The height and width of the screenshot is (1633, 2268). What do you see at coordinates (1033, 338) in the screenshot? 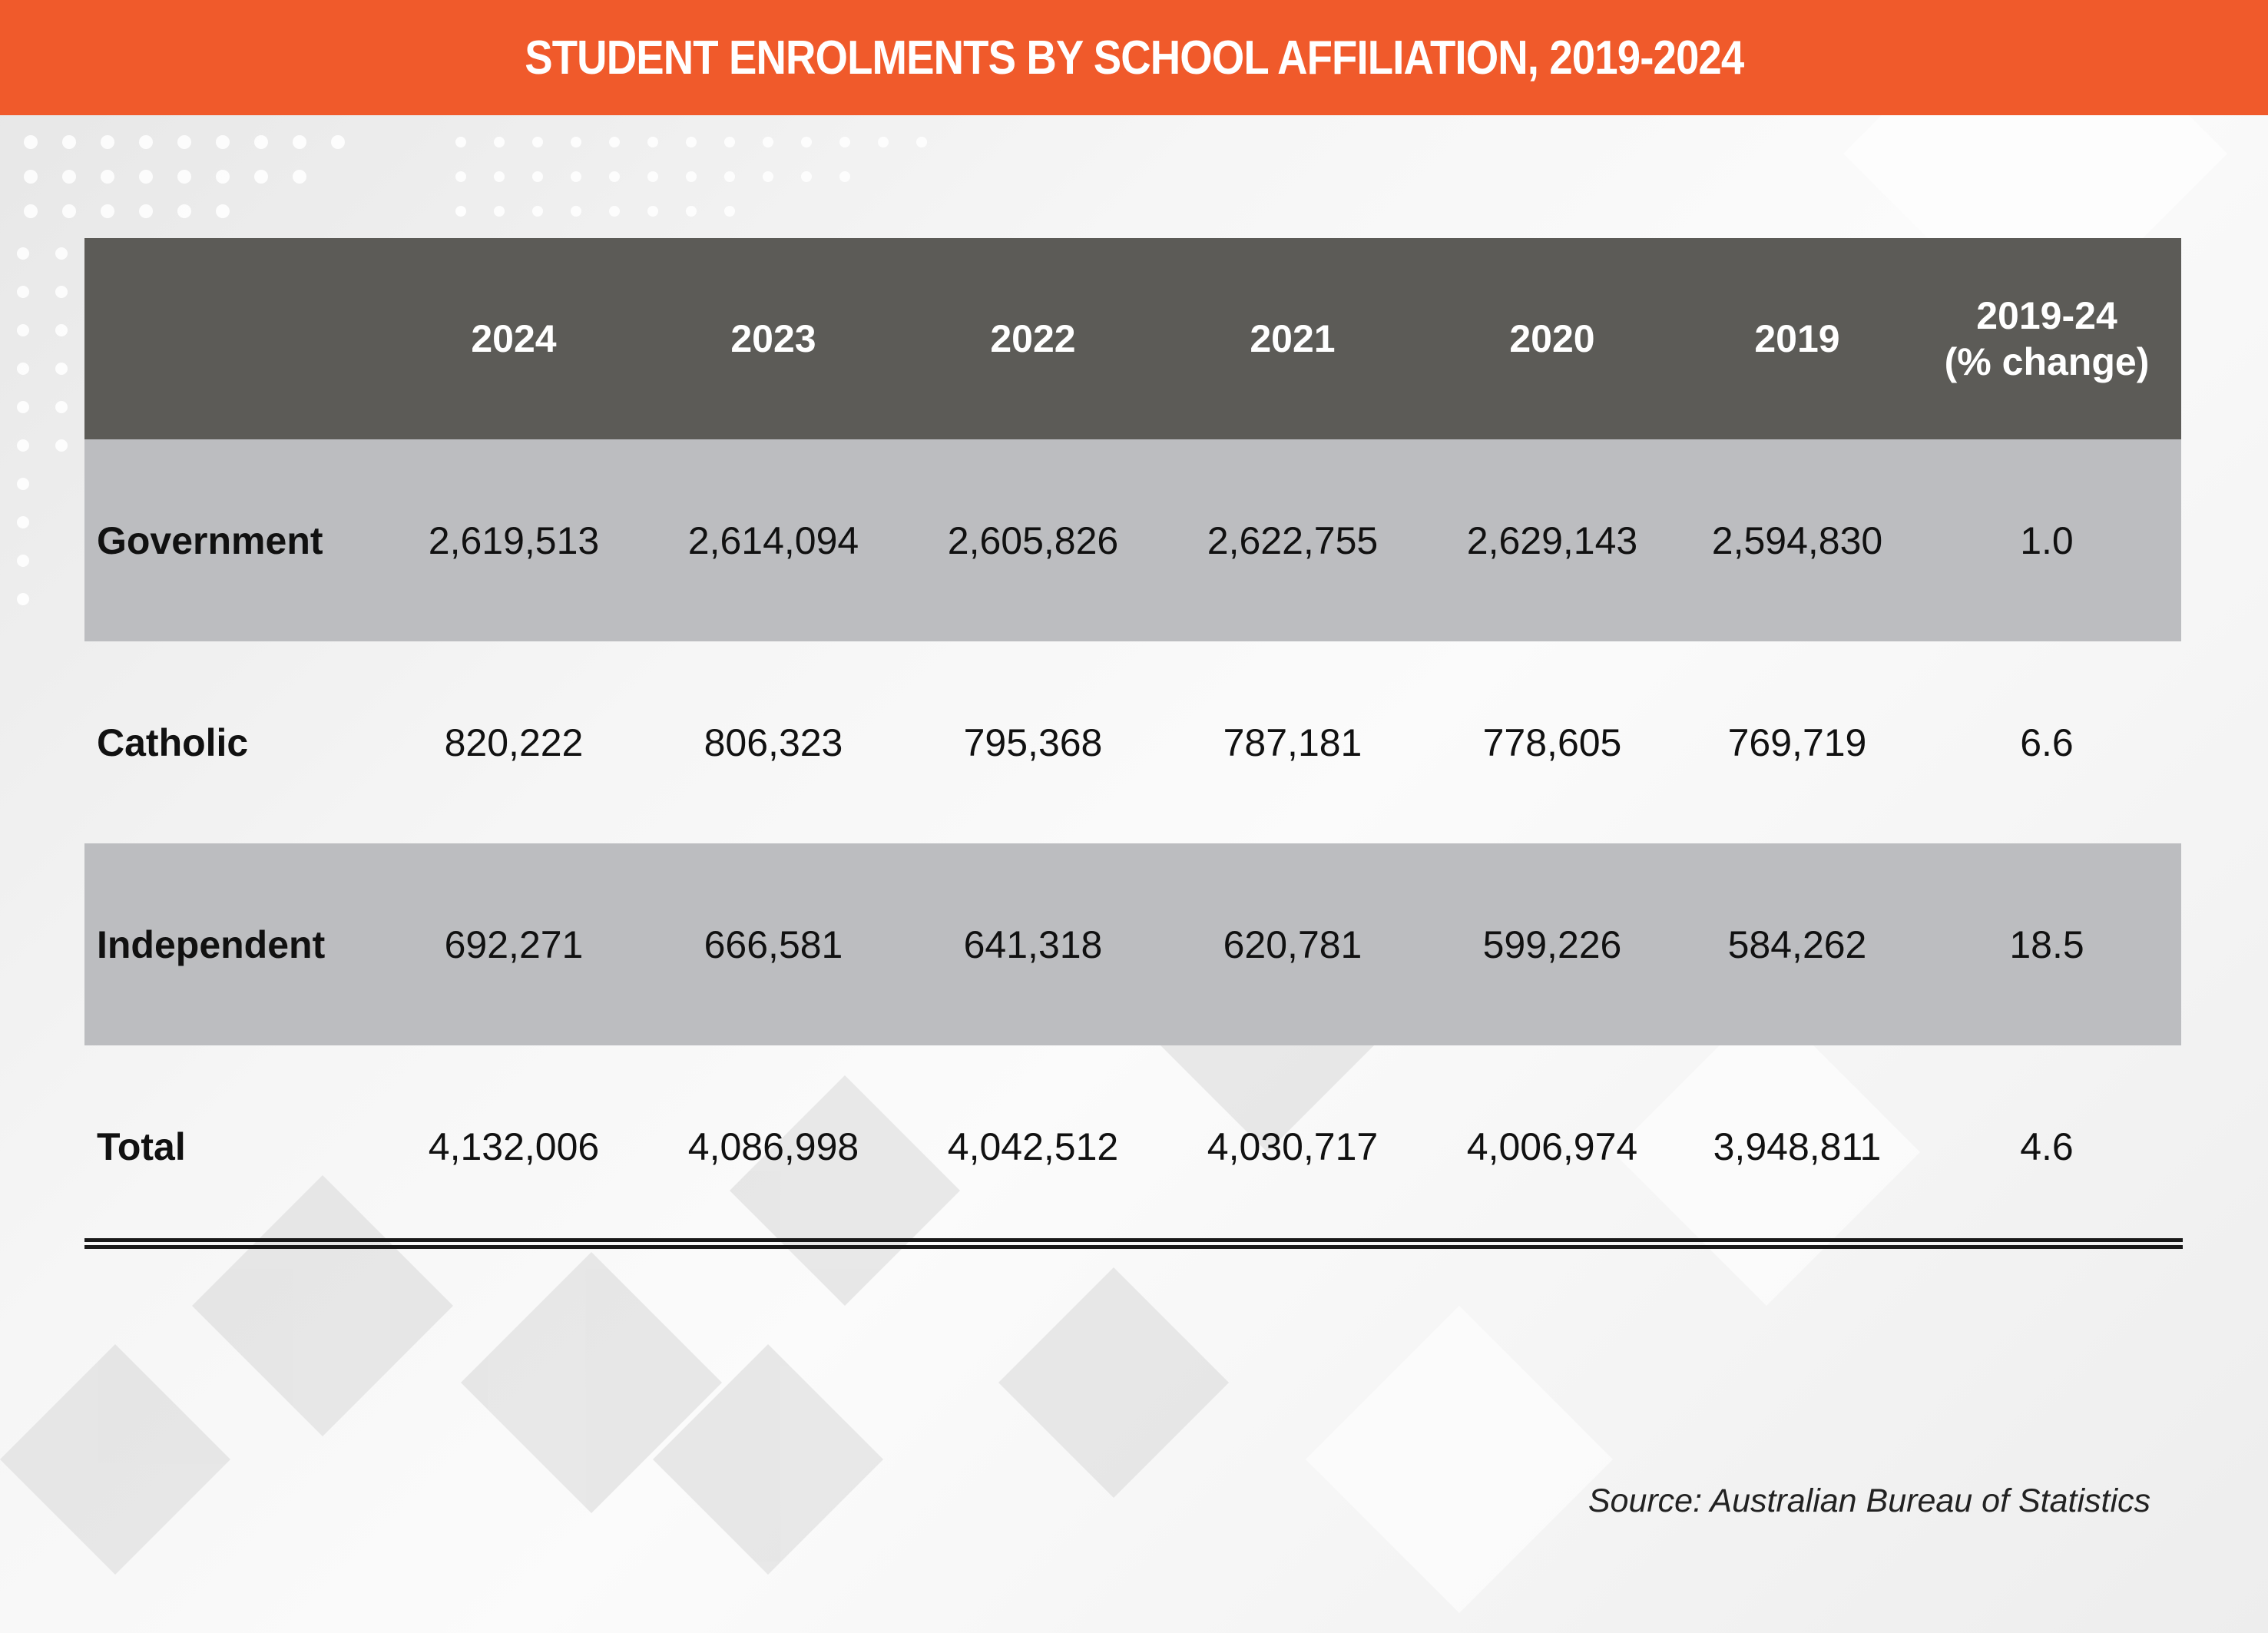
I see `header-cell-2022: 2022` at bounding box center [1033, 338].